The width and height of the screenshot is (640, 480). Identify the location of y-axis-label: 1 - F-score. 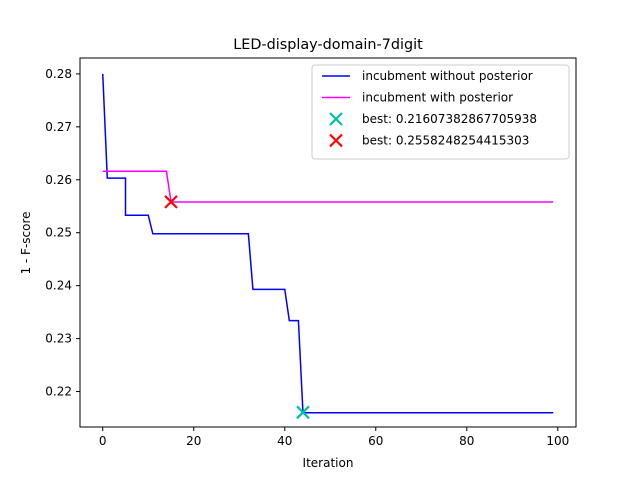
(26, 242).